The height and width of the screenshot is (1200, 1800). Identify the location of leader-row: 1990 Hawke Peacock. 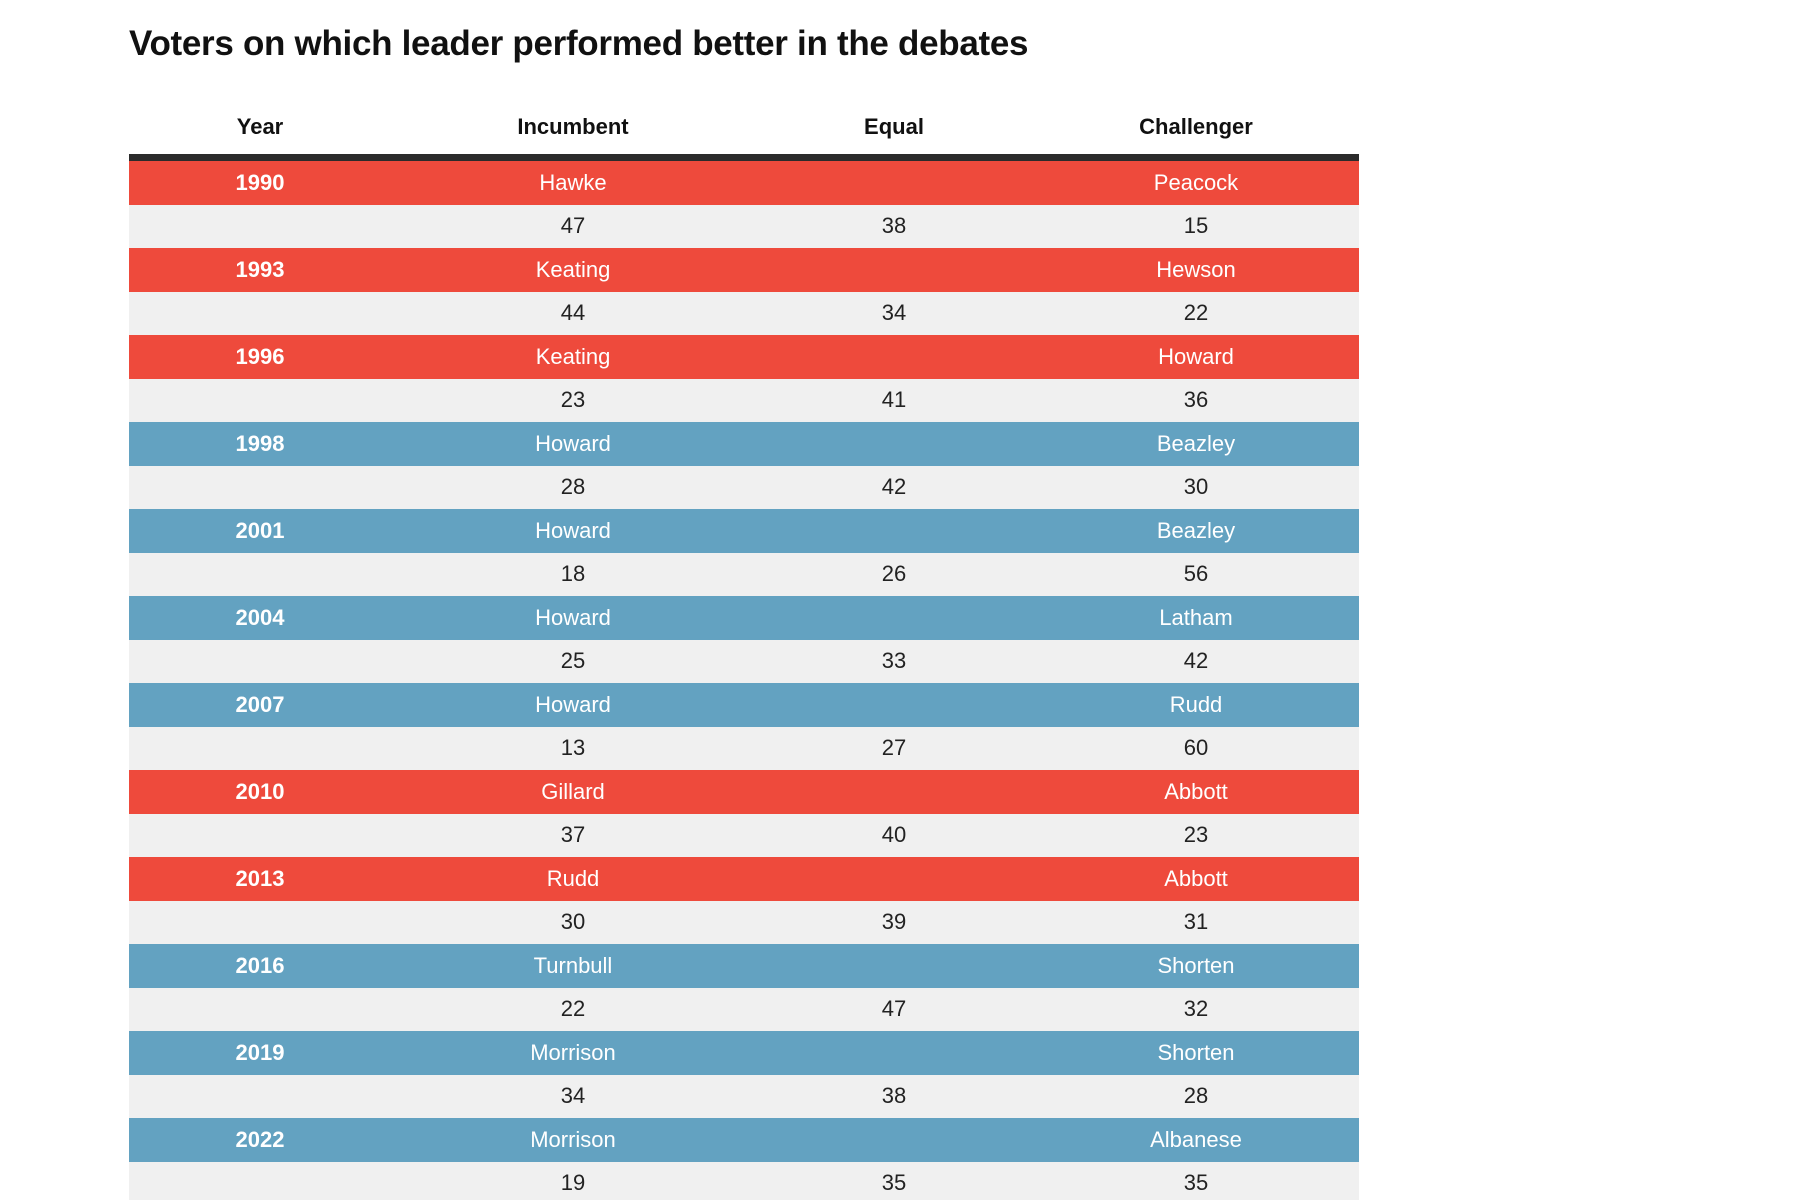
(744, 183).